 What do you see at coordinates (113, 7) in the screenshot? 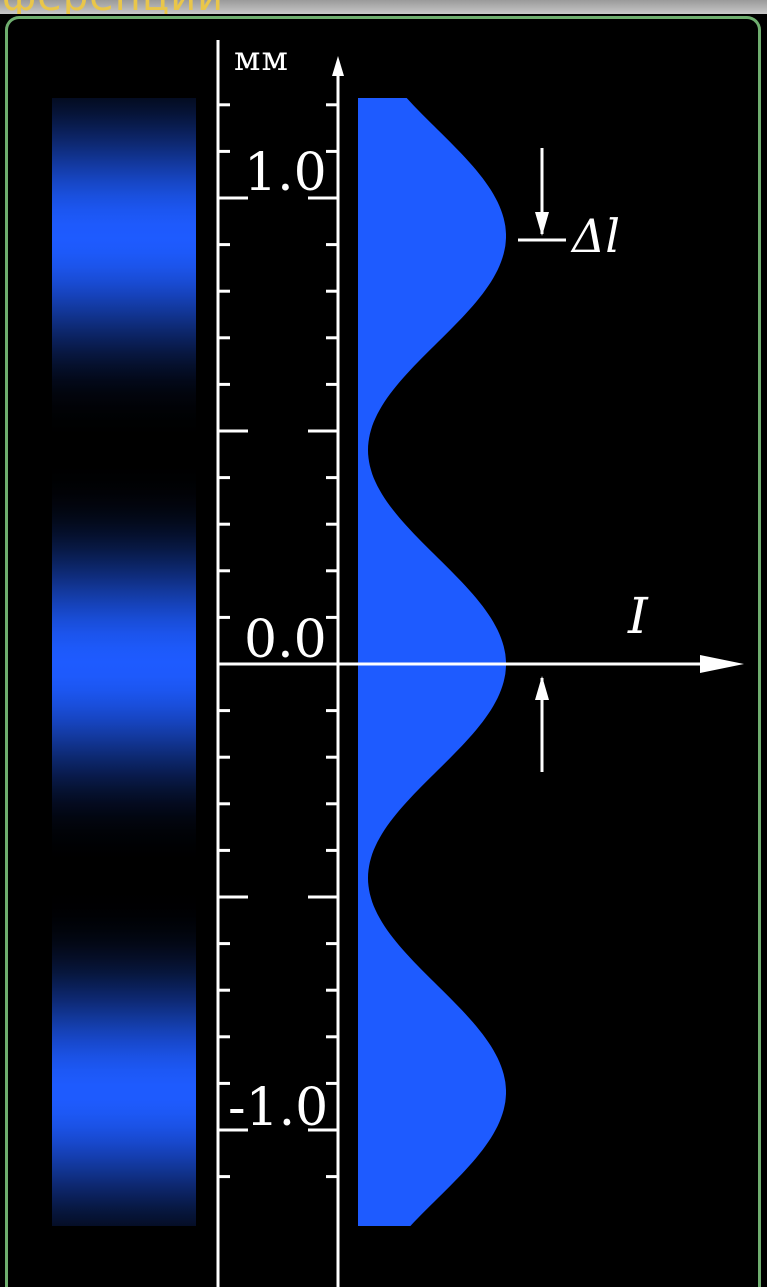
I see `page-title-cut: ференции` at bounding box center [113, 7].